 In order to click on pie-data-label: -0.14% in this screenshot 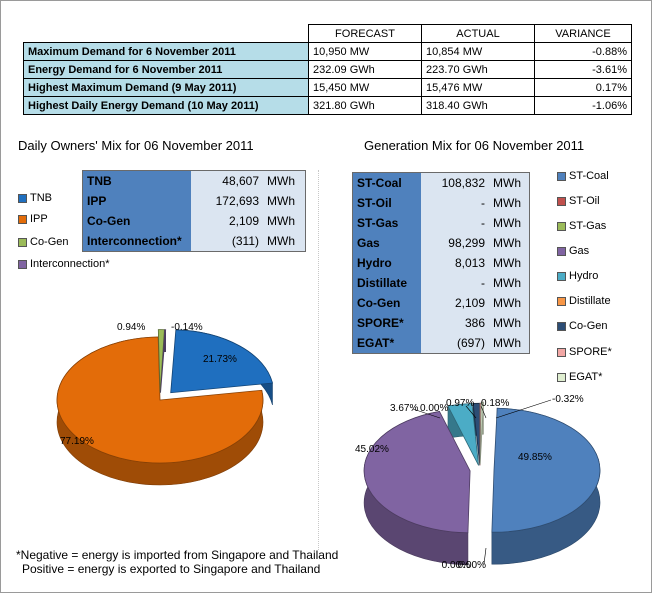, I will do `click(187, 327)`.